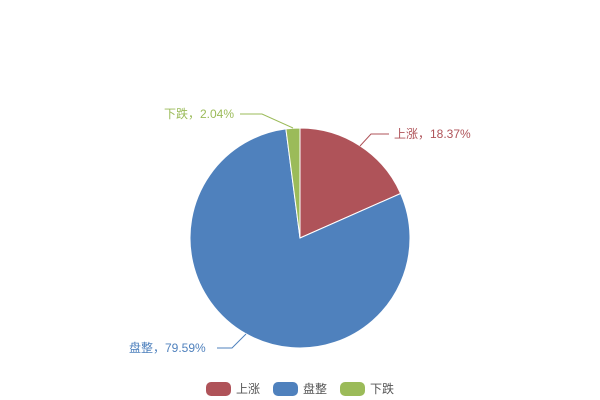  Describe the element at coordinates (199, 114) in the screenshot. I see `slice-label-fall: 下跌，2.04%` at that location.